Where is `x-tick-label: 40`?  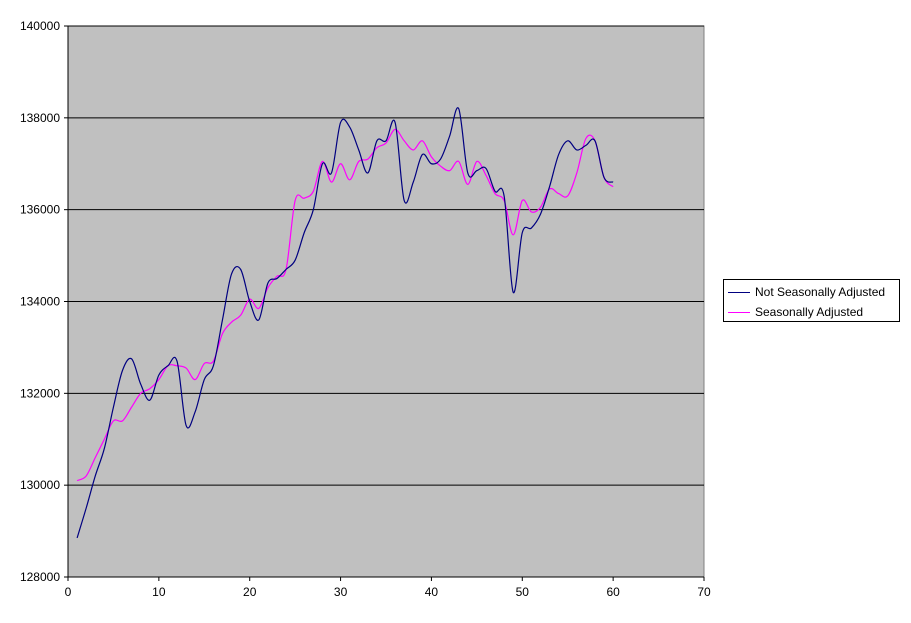
x-tick-label: 40 is located at coordinates (432, 592).